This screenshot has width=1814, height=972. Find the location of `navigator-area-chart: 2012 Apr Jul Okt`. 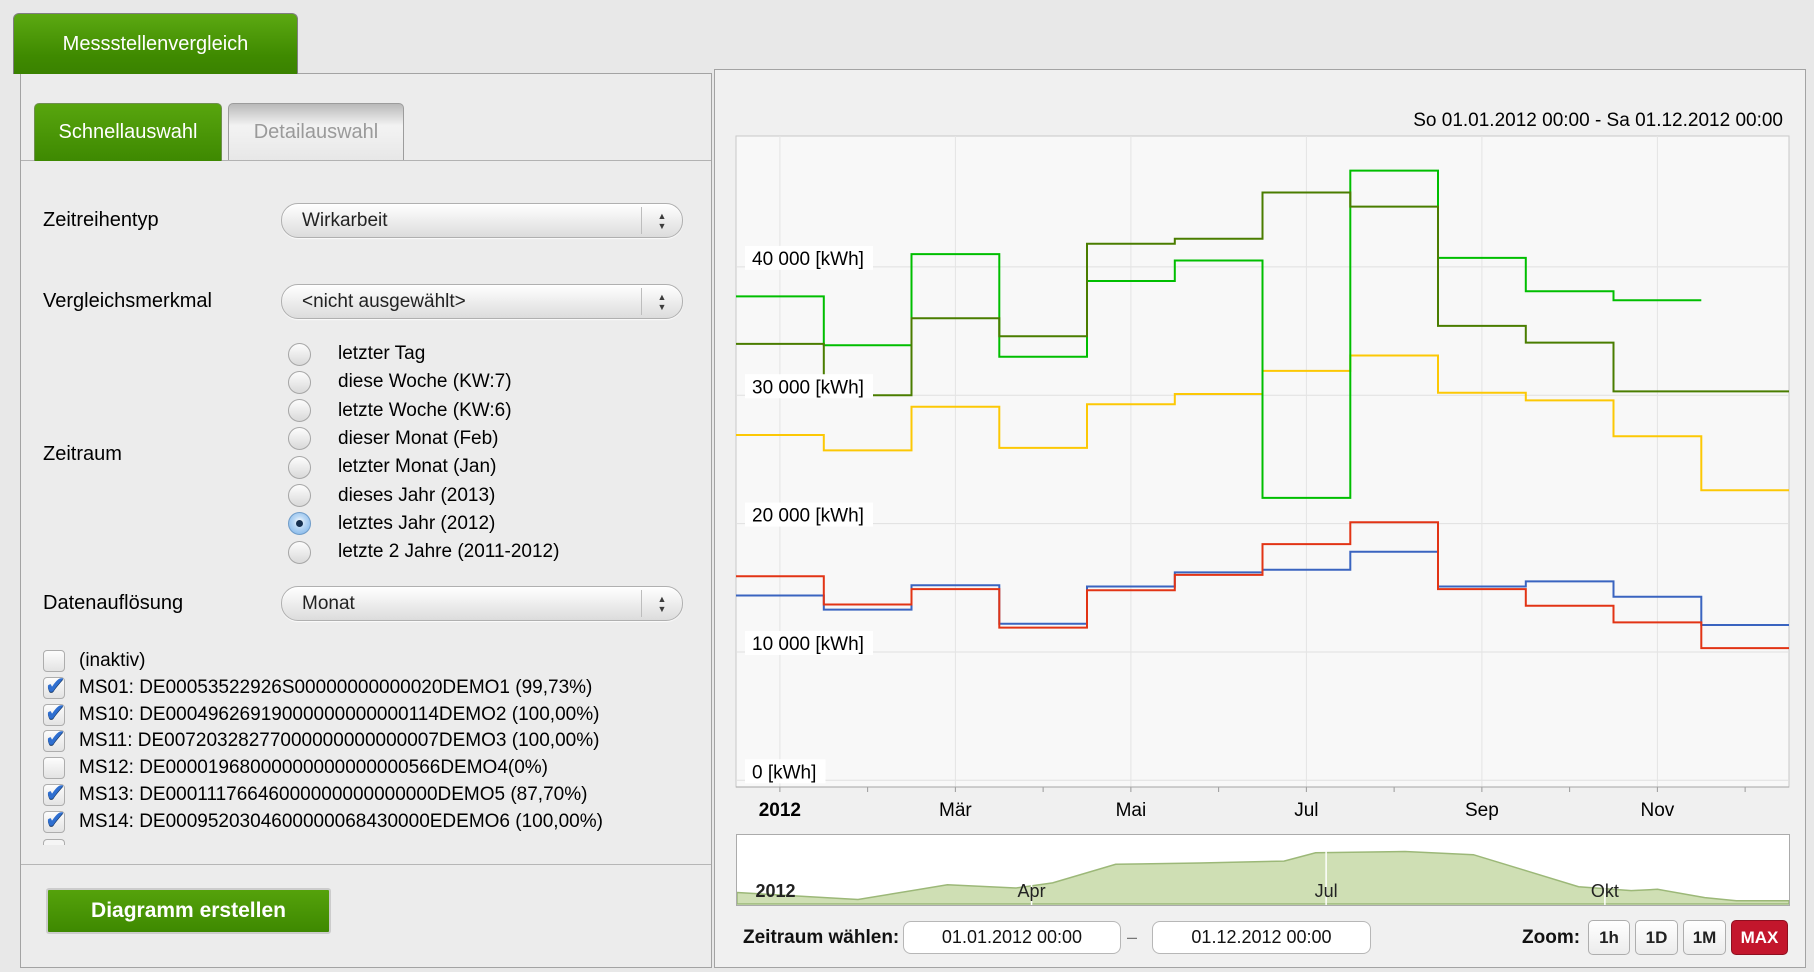

navigator-area-chart: 2012 Apr Jul Okt is located at coordinates (1263, 870).